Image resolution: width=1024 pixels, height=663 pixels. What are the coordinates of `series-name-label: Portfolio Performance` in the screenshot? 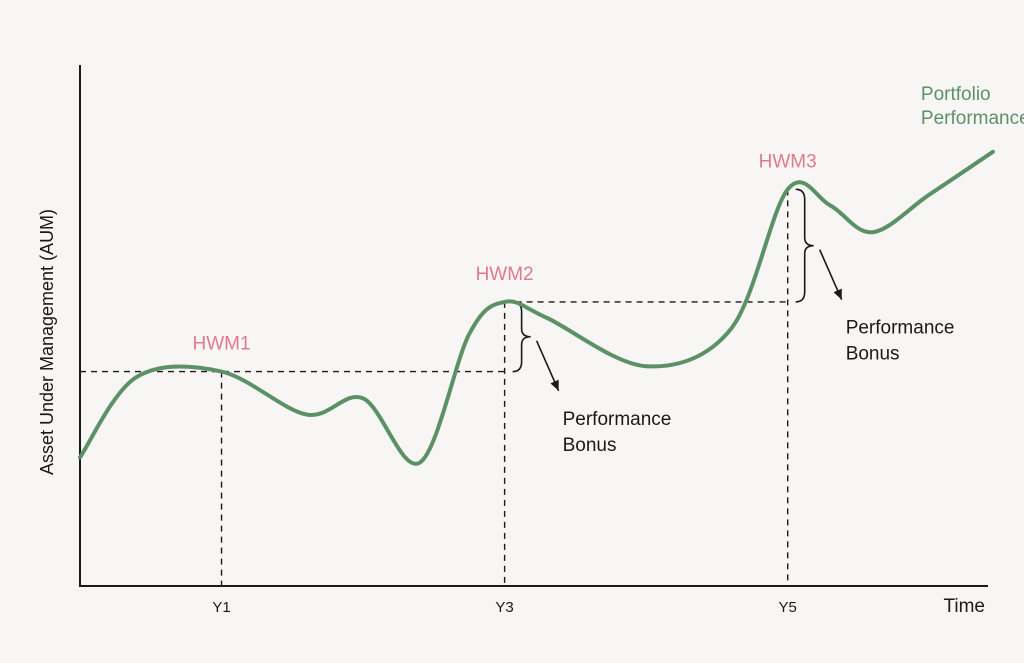 It's located at (972, 106).